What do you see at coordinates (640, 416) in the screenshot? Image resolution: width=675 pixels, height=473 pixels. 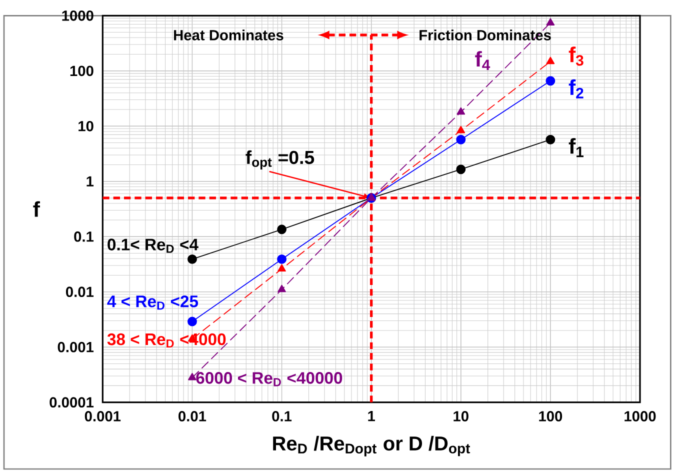 I see `x-tick-label: 1000` at bounding box center [640, 416].